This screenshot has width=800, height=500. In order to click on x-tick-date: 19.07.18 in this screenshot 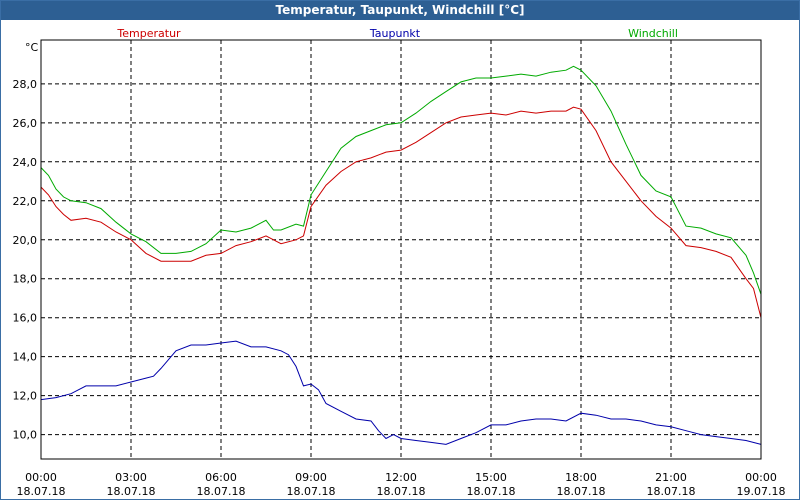, I will do `click(761, 491)`.